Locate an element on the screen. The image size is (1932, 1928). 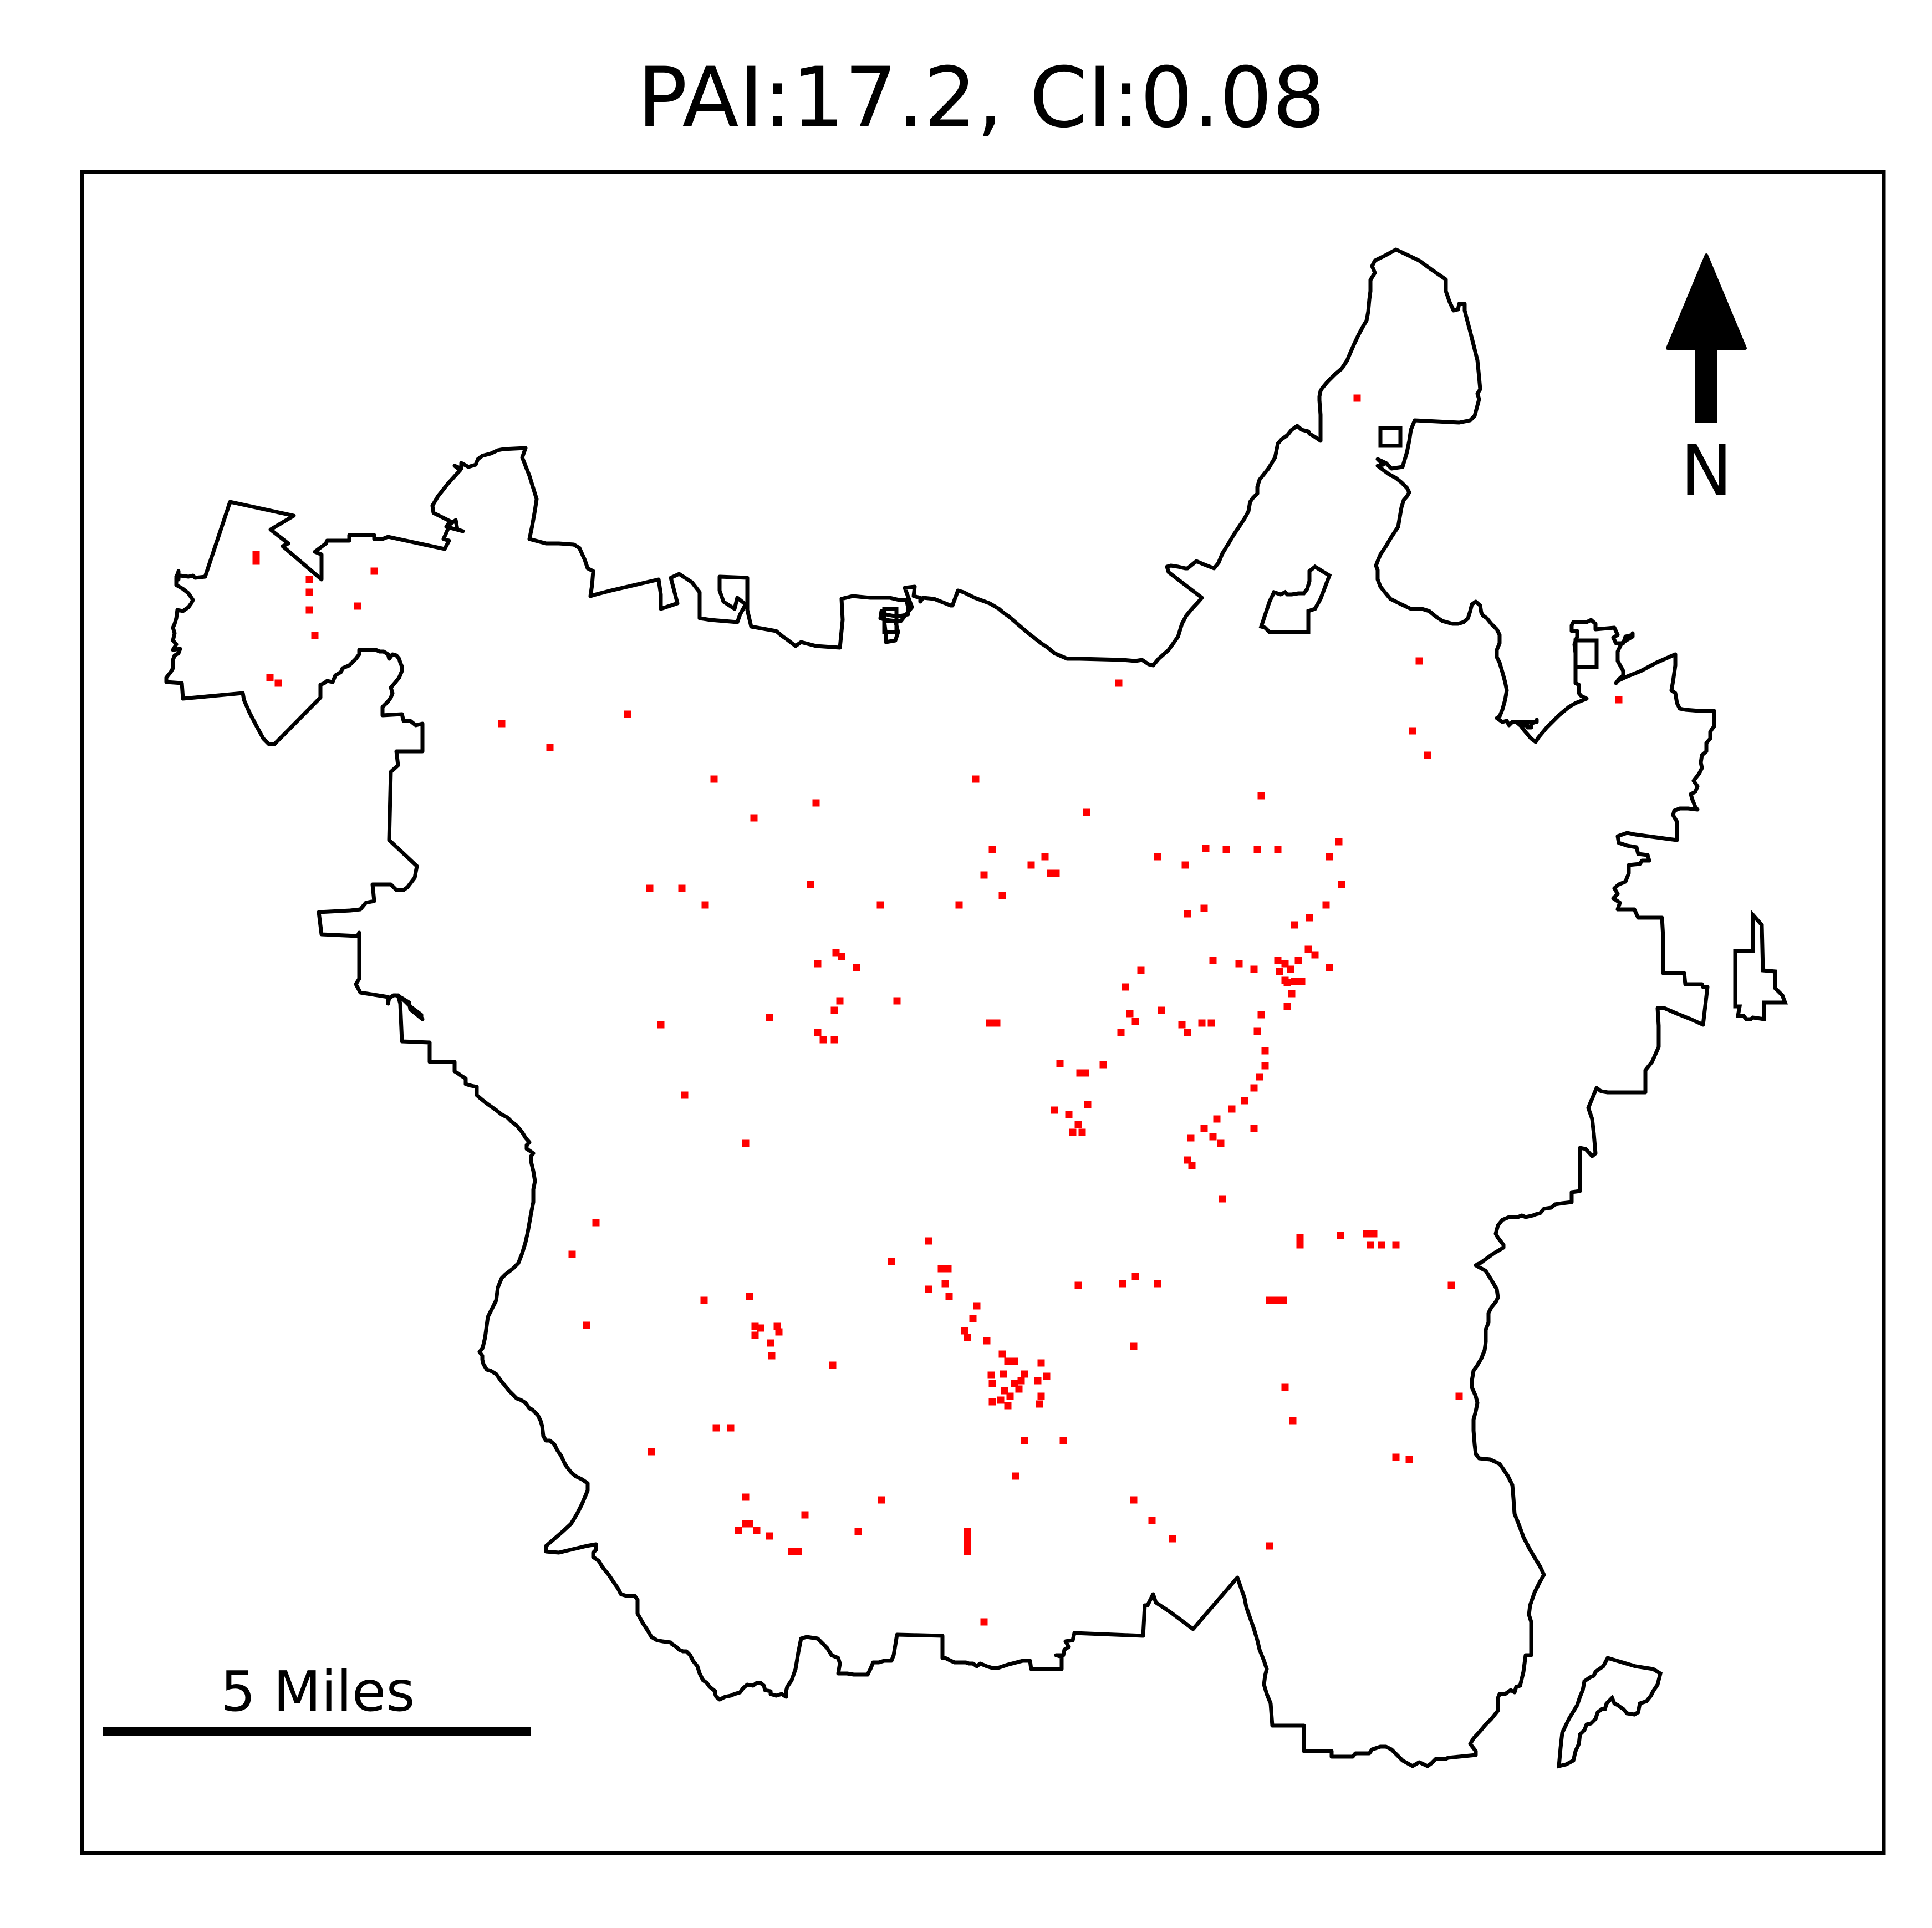
island-southeast is located at coordinates (1610, 1712).